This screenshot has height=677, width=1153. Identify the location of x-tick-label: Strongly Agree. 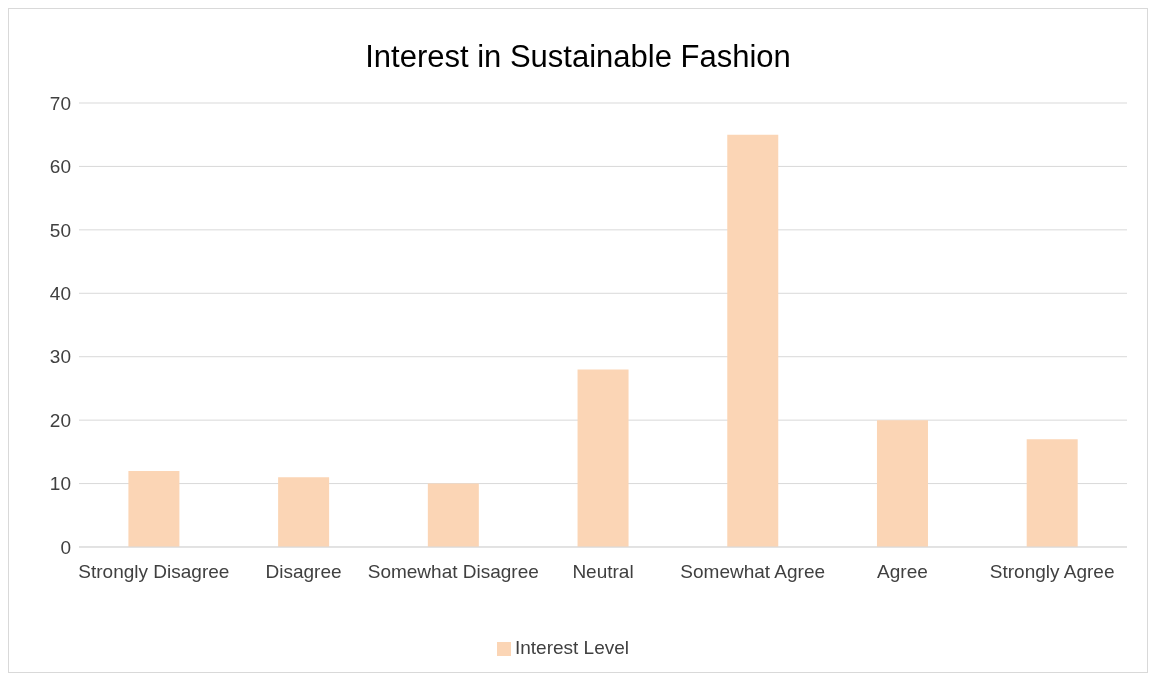
(1052, 572).